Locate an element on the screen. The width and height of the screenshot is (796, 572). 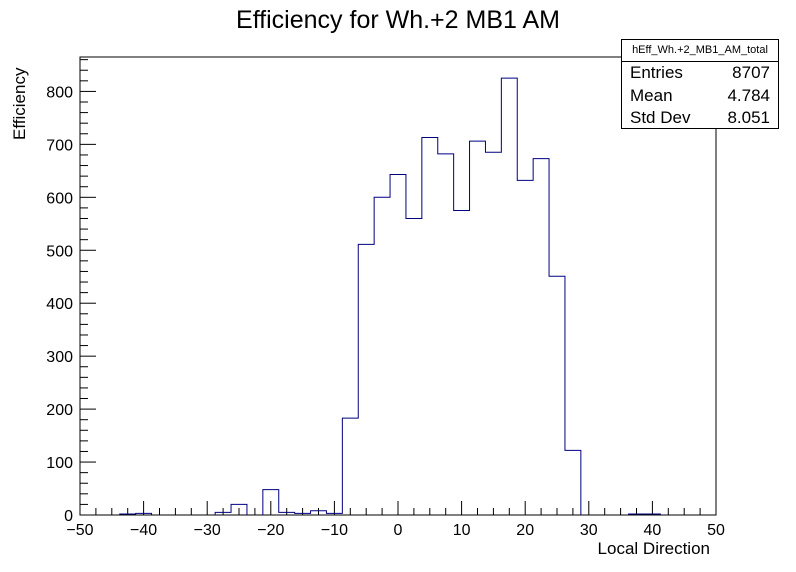
stats-label: Entries is located at coordinates (656, 72).